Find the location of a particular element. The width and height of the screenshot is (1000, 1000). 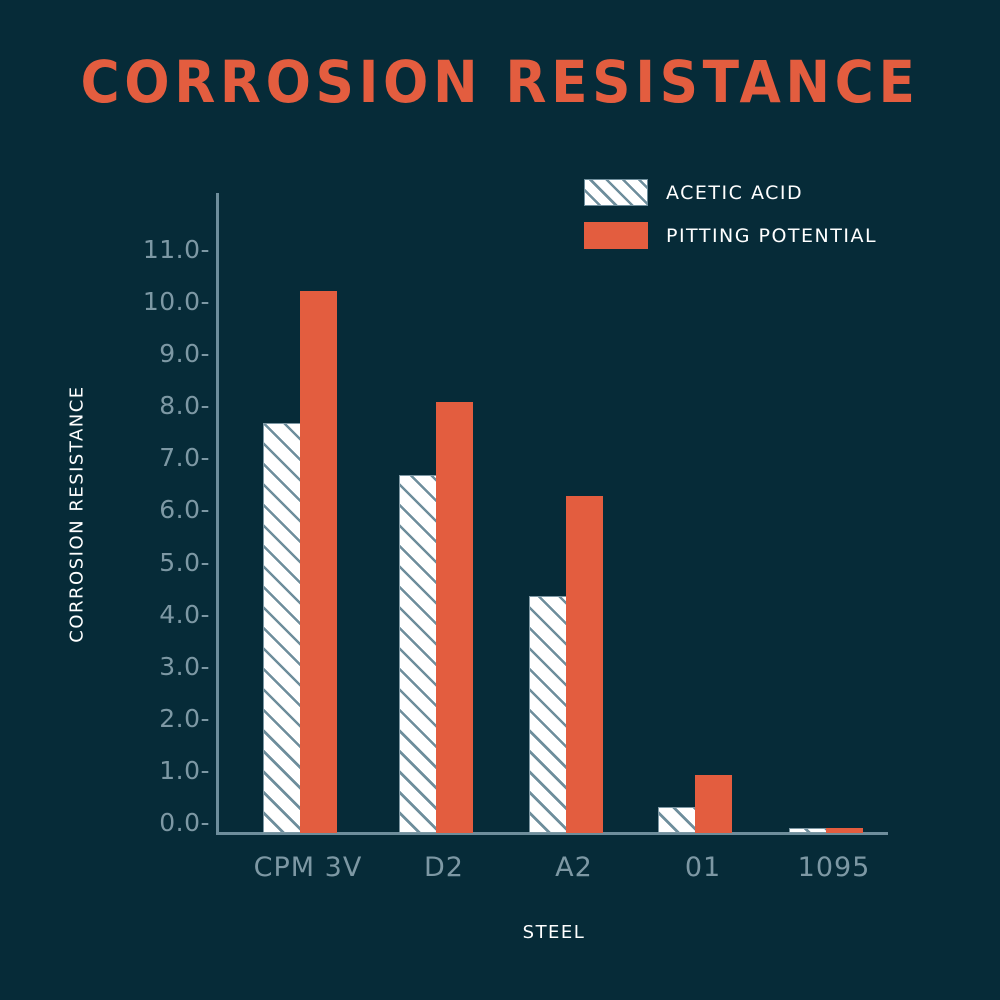

y-axis-line is located at coordinates (217, 514).